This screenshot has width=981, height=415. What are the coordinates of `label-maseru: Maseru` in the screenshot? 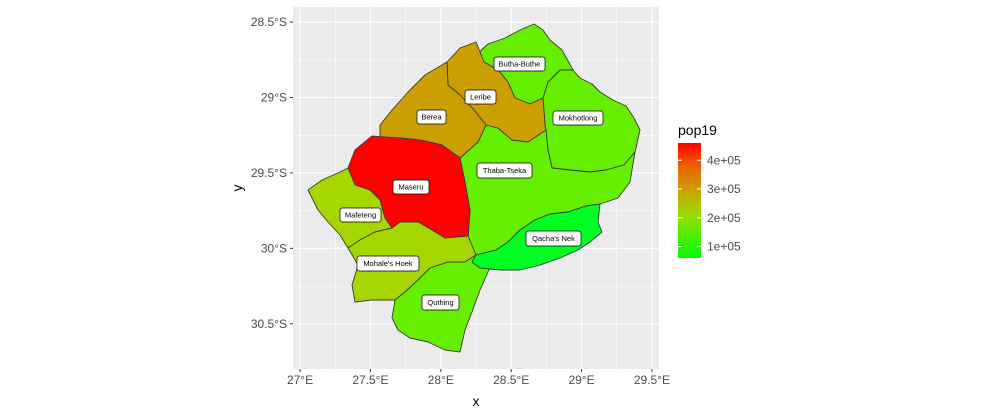 It's located at (411, 187).